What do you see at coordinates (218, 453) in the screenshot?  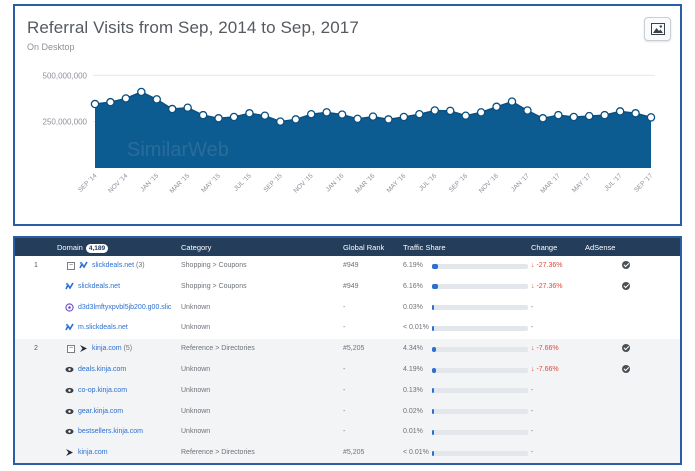 I see `category-cell: Reference > Directories` at bounding box center [218, 453].